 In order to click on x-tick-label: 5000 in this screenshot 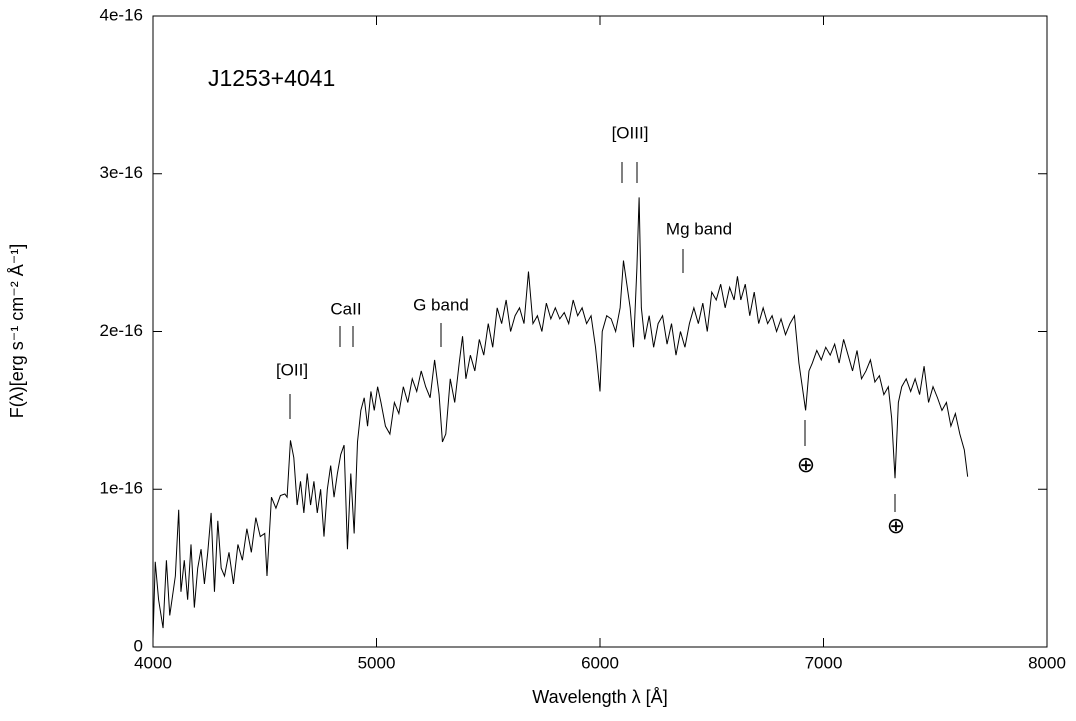, I will do `click(377, 662)`.